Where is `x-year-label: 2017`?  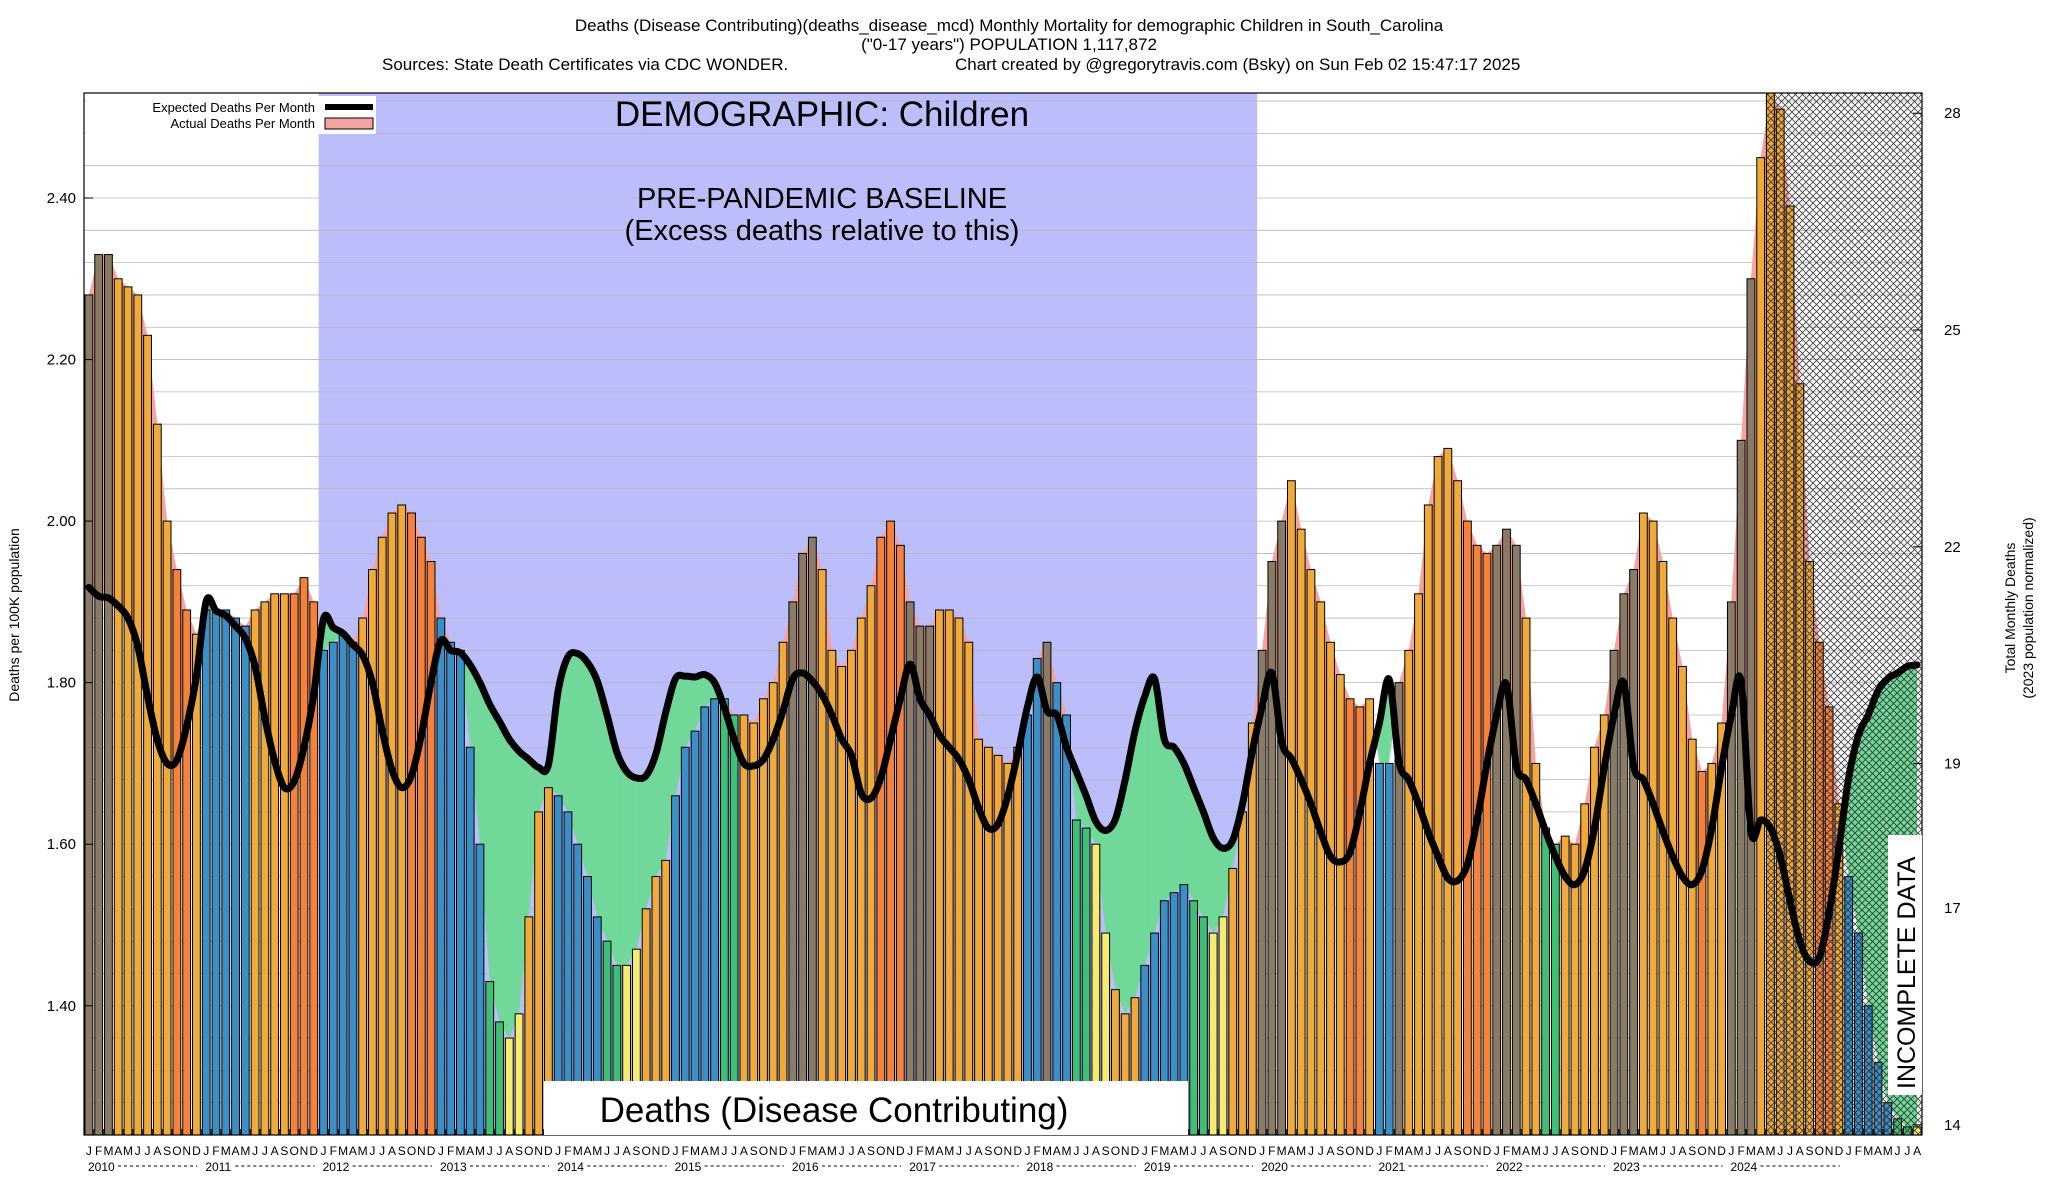 x-year-label: 2017 is located at coordinates (922, 1167).